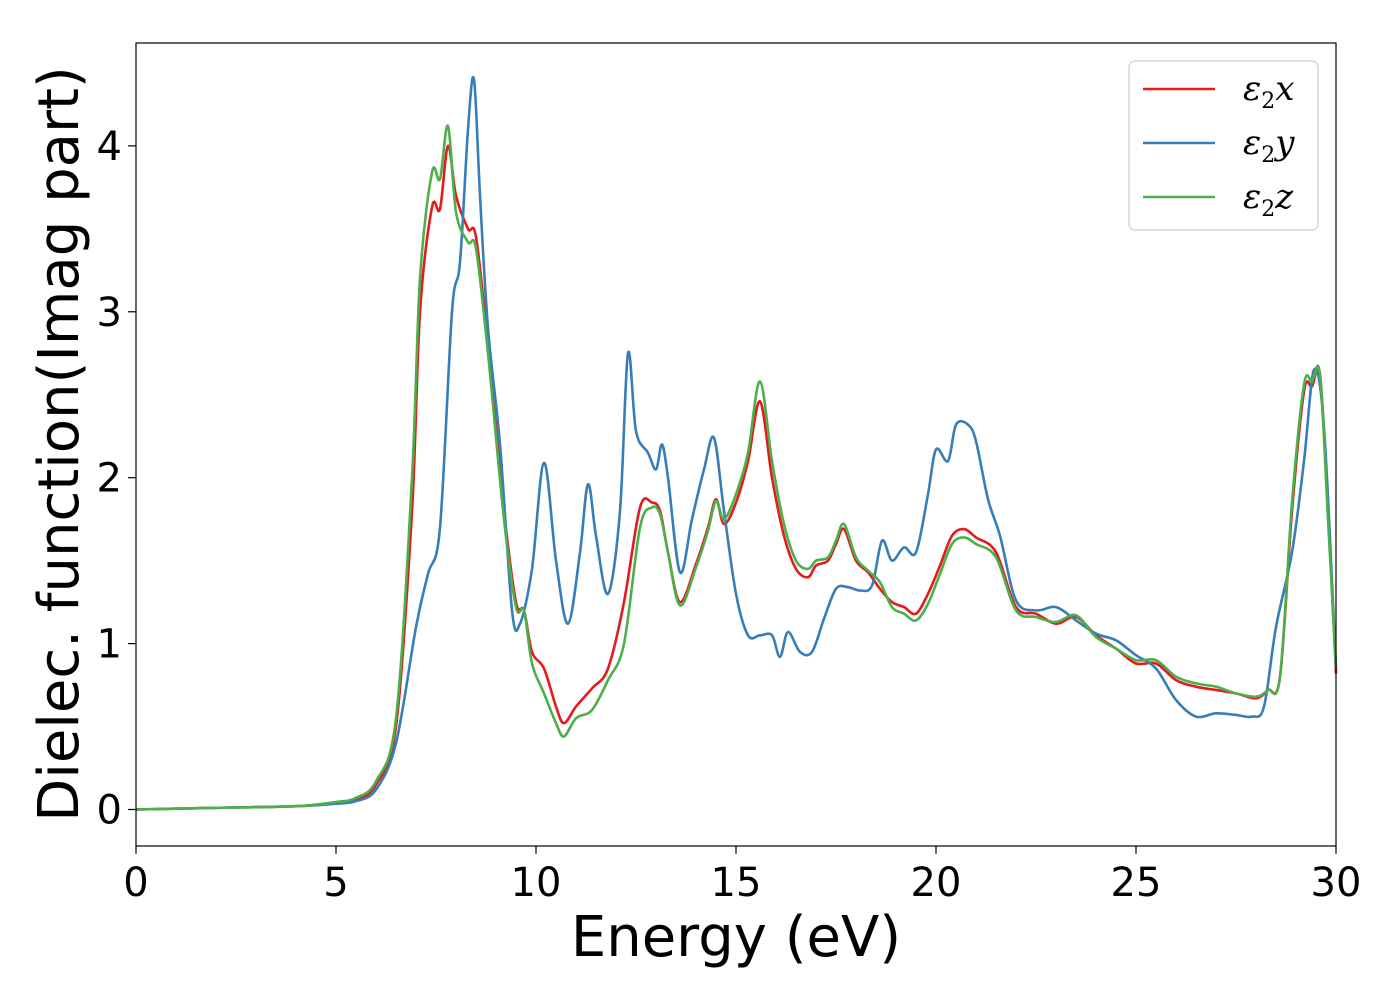 The image size is (1400, 1000). Describe the element at coordinates (1136, 883) in the screenshot. I see `x-tick-label: 25` at that location.